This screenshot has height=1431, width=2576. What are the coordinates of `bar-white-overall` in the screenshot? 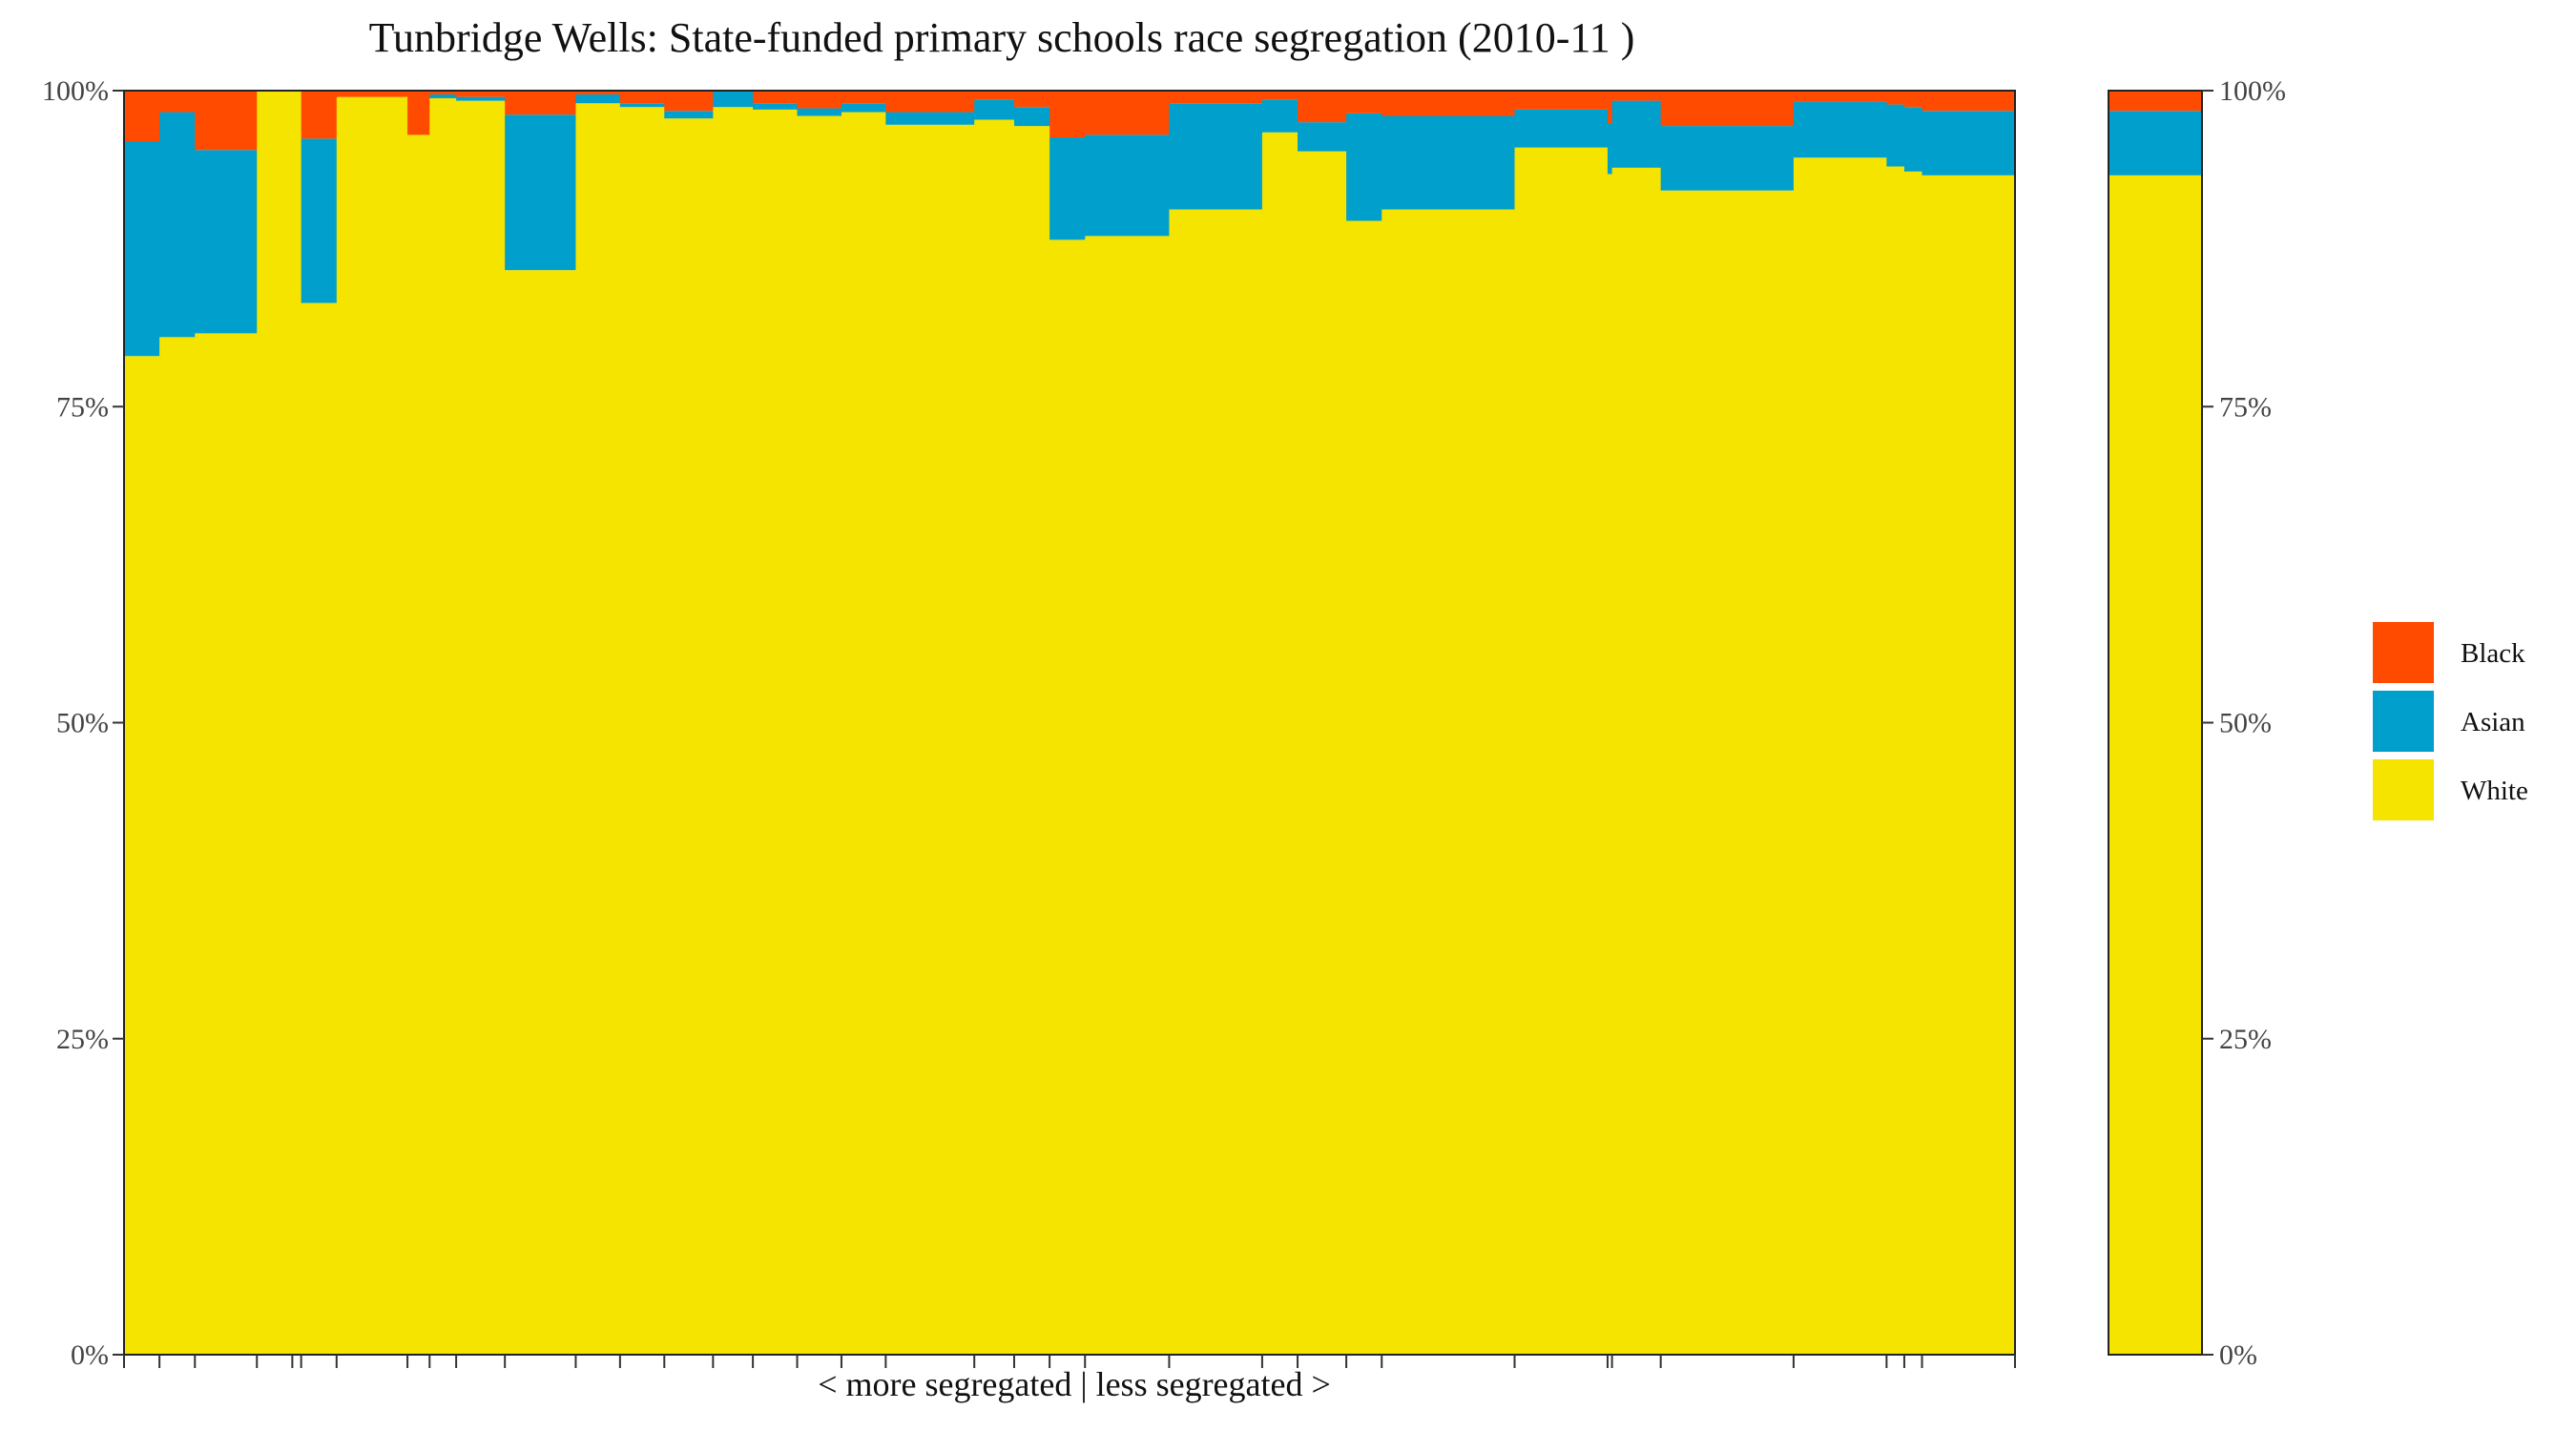 It's located at (2156, 765).